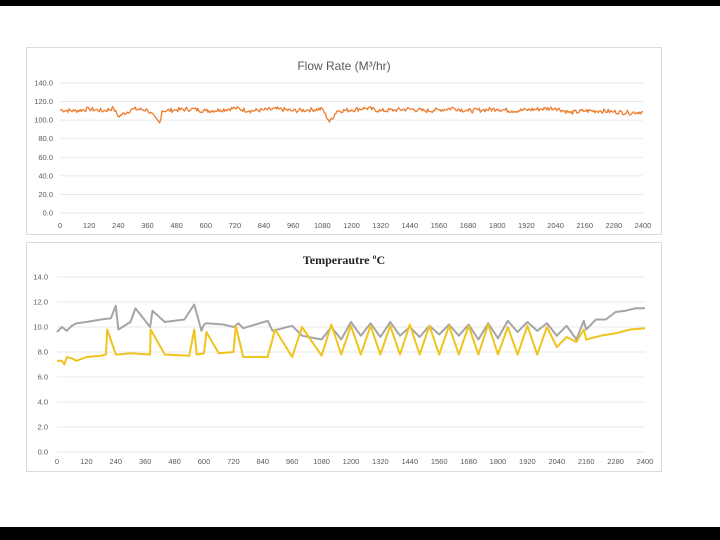 This screenshot has width=720, height=540. Describe the element at coordinates (40, 277) in the screenshot. I see `y-tick-label: 14.0` at that location.